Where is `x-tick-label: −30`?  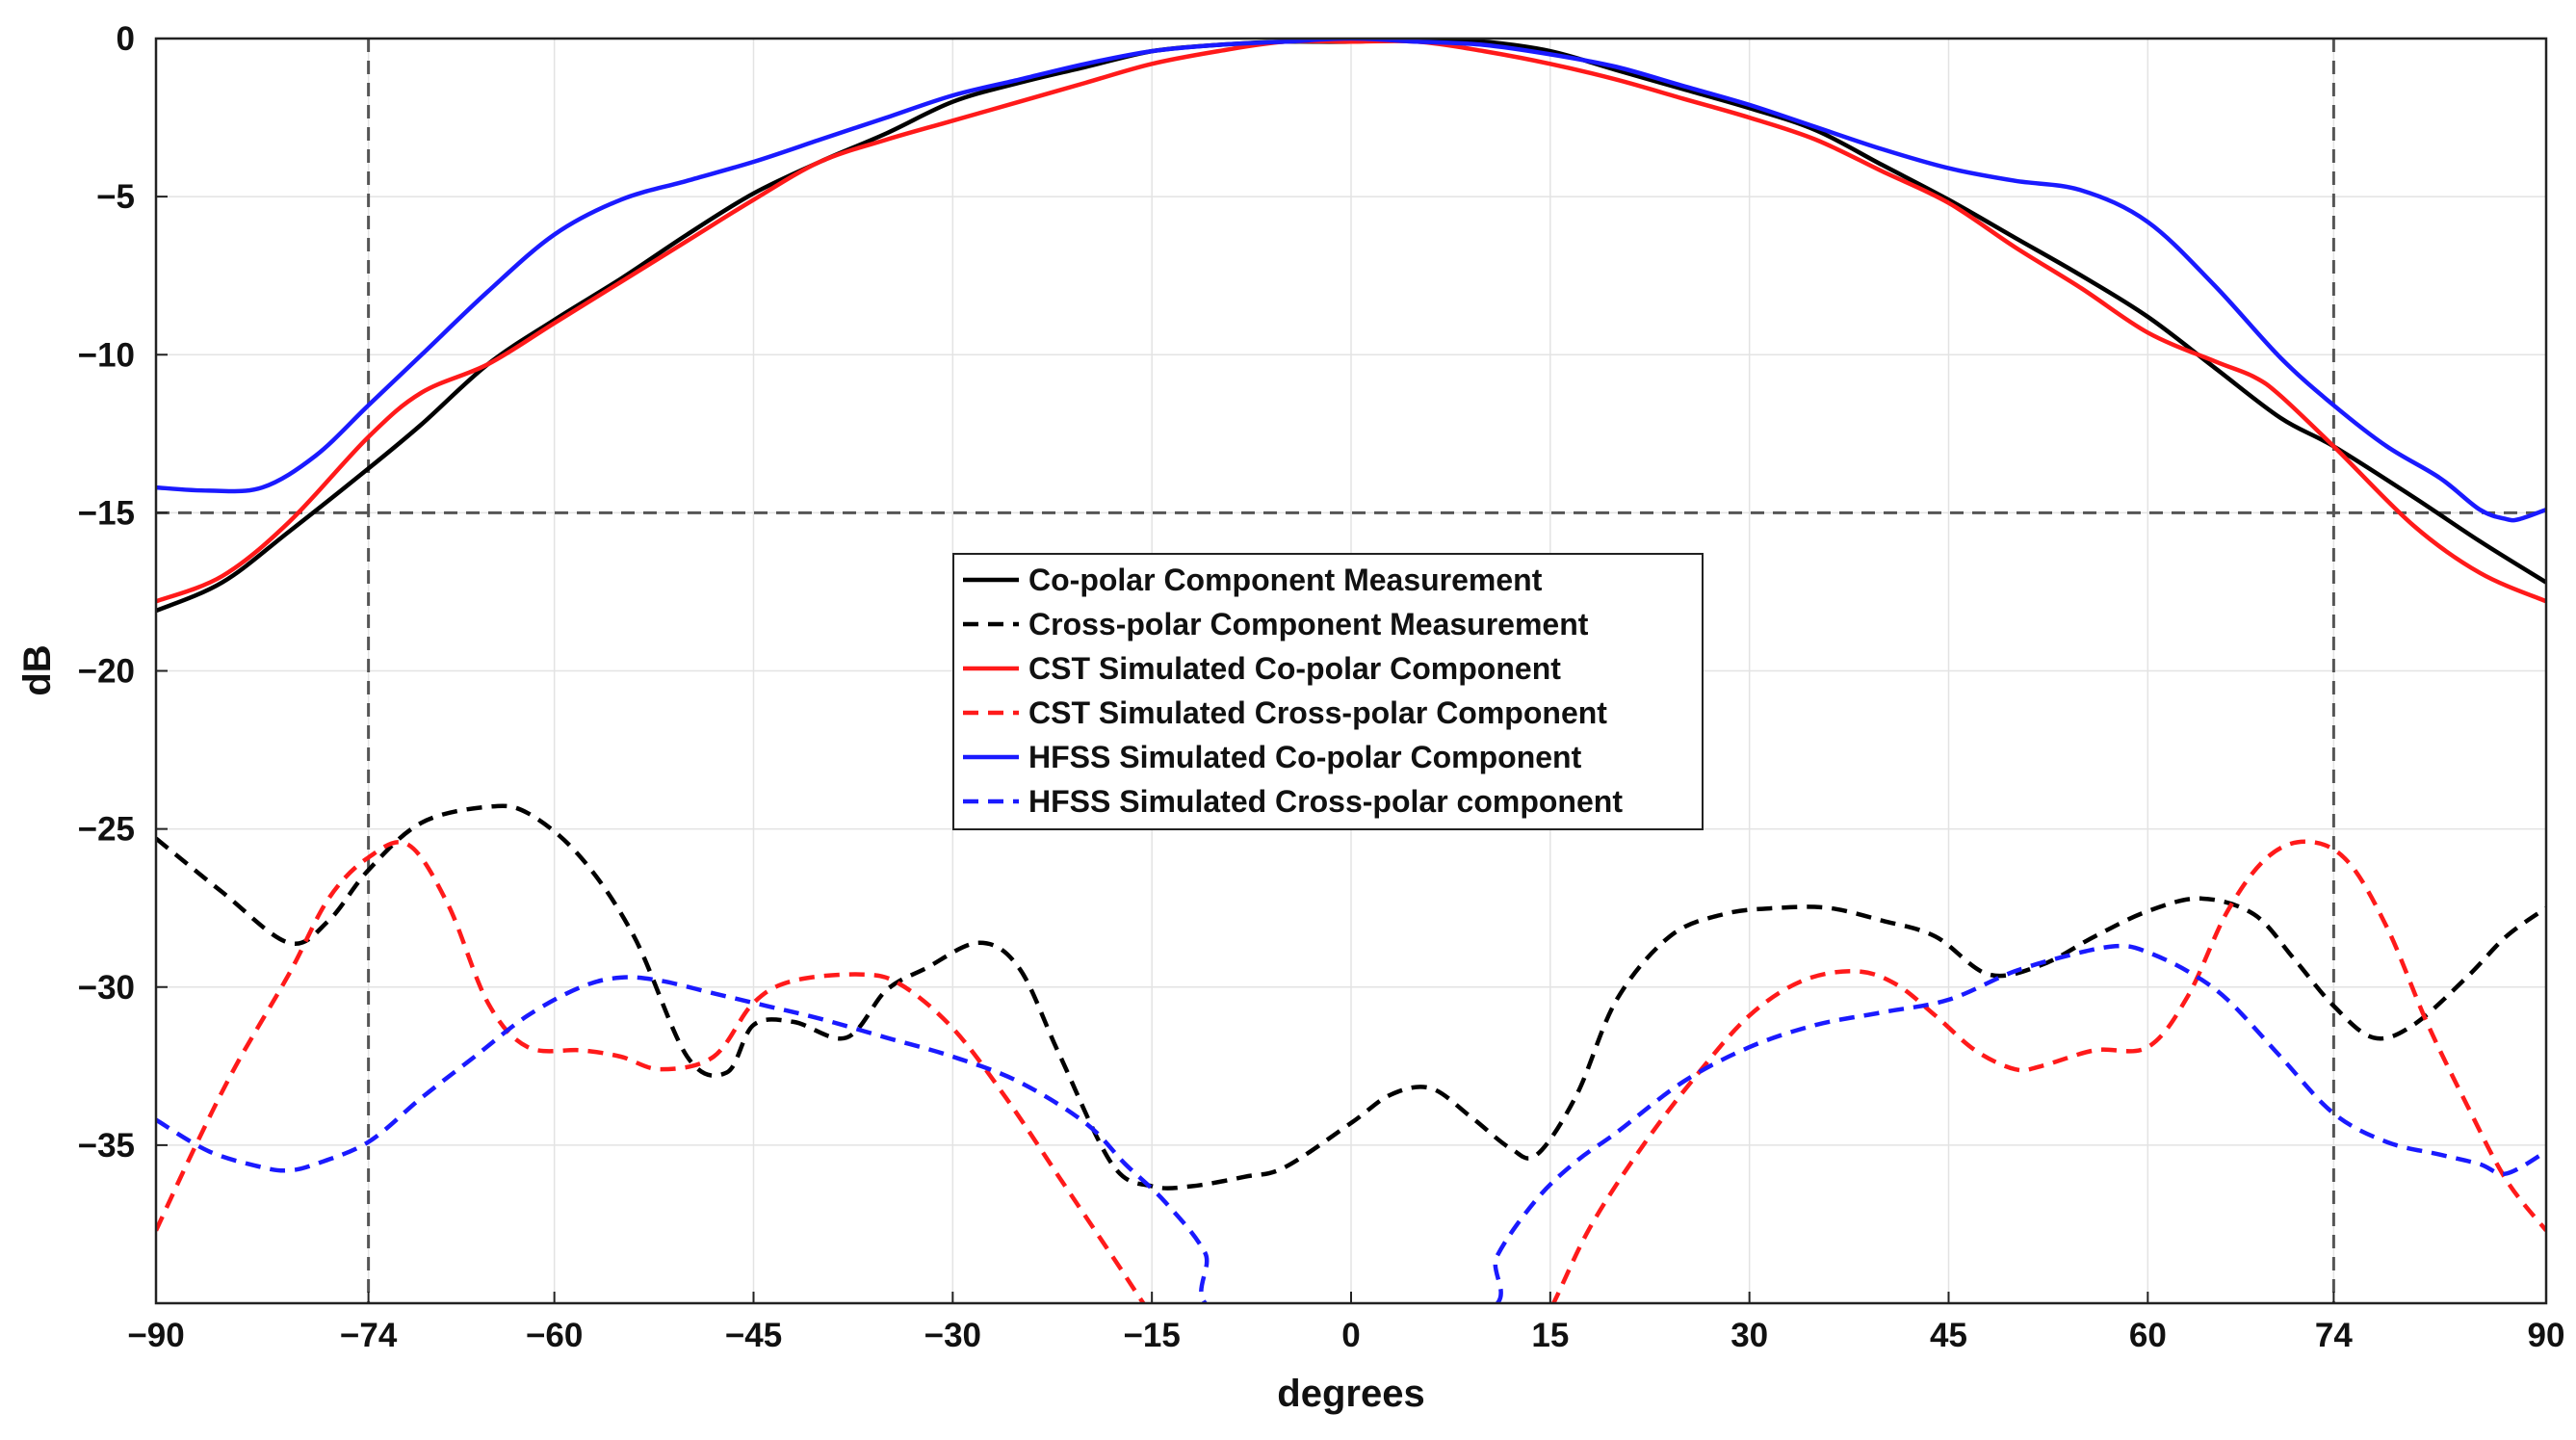 x-tick-label: −30 is located at coordinates (952, 1335).